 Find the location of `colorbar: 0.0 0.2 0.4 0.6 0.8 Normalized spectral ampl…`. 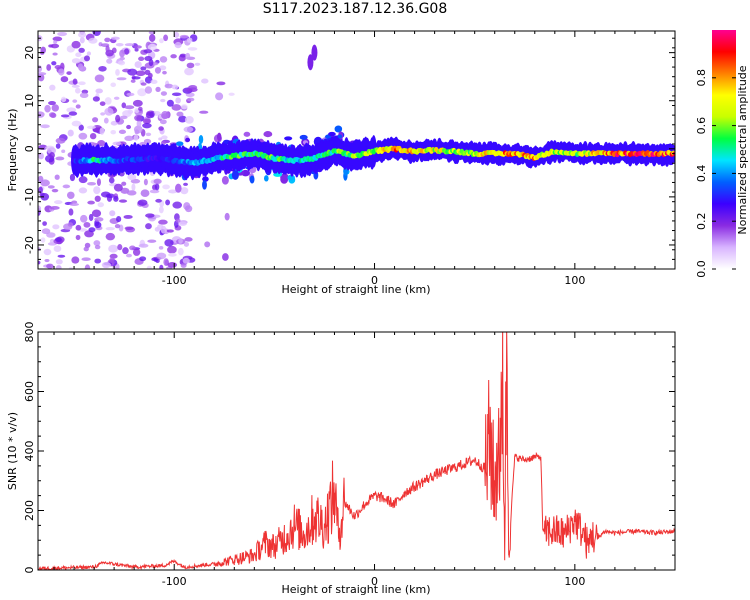

colorbar: 0.0 0.2 0.4 0.6 0.8 Normalized spectral ampl… is located at coordinates (722, 154).